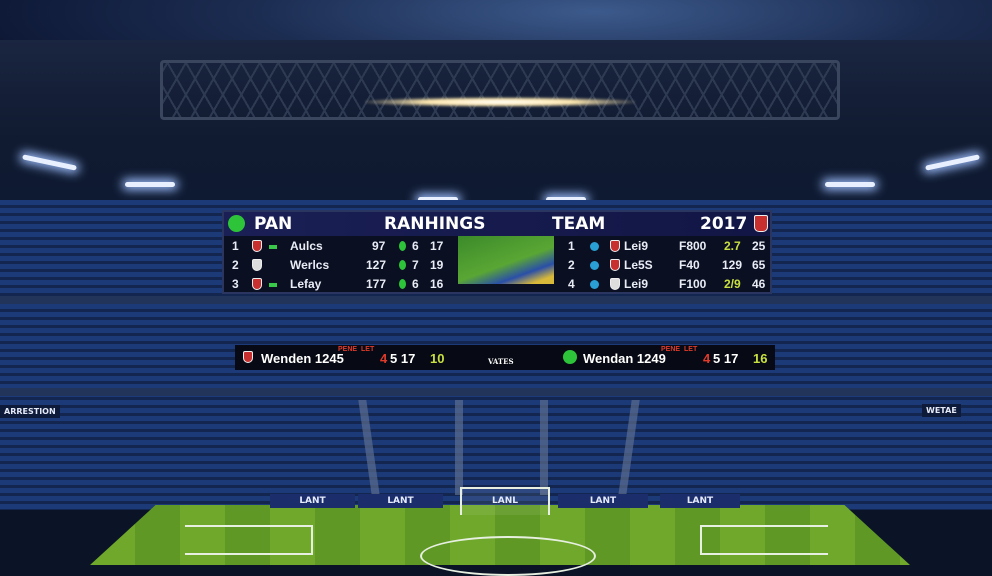 The height and width of the screenshot is (576, 992). I want to click on stat: 127, so click(376, 265).